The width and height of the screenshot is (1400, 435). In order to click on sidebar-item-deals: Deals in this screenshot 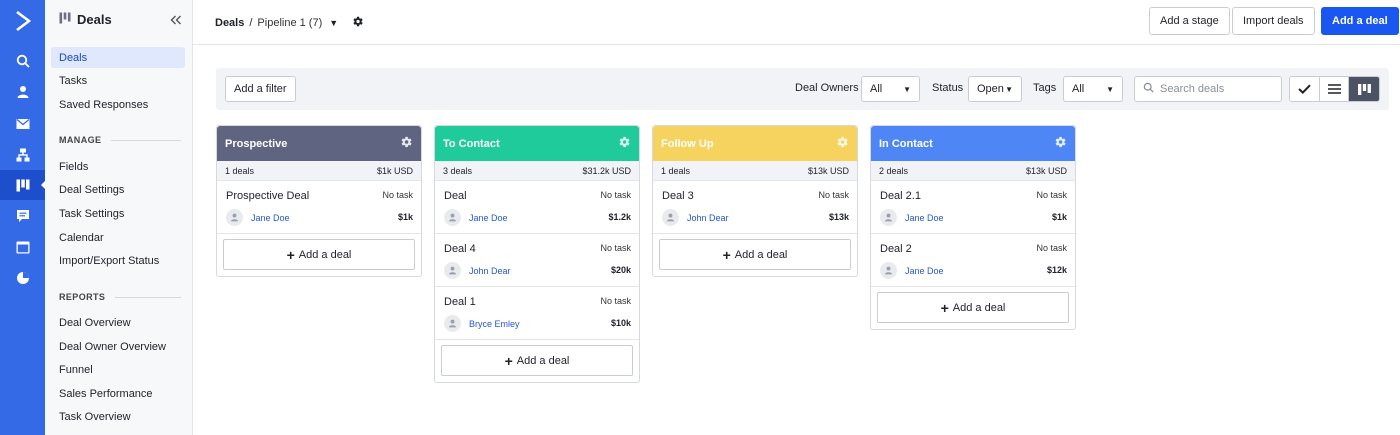, I will do `click(118, 57)`.